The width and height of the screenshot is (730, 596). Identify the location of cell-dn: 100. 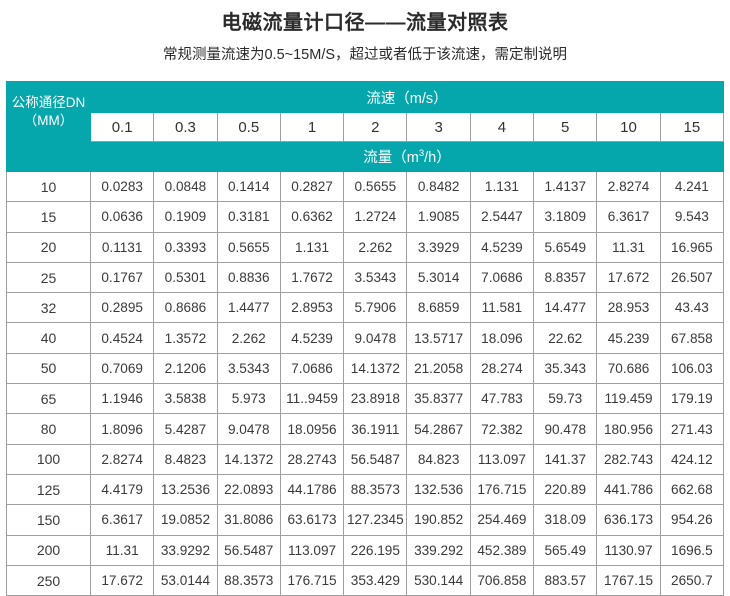
(48, 459).